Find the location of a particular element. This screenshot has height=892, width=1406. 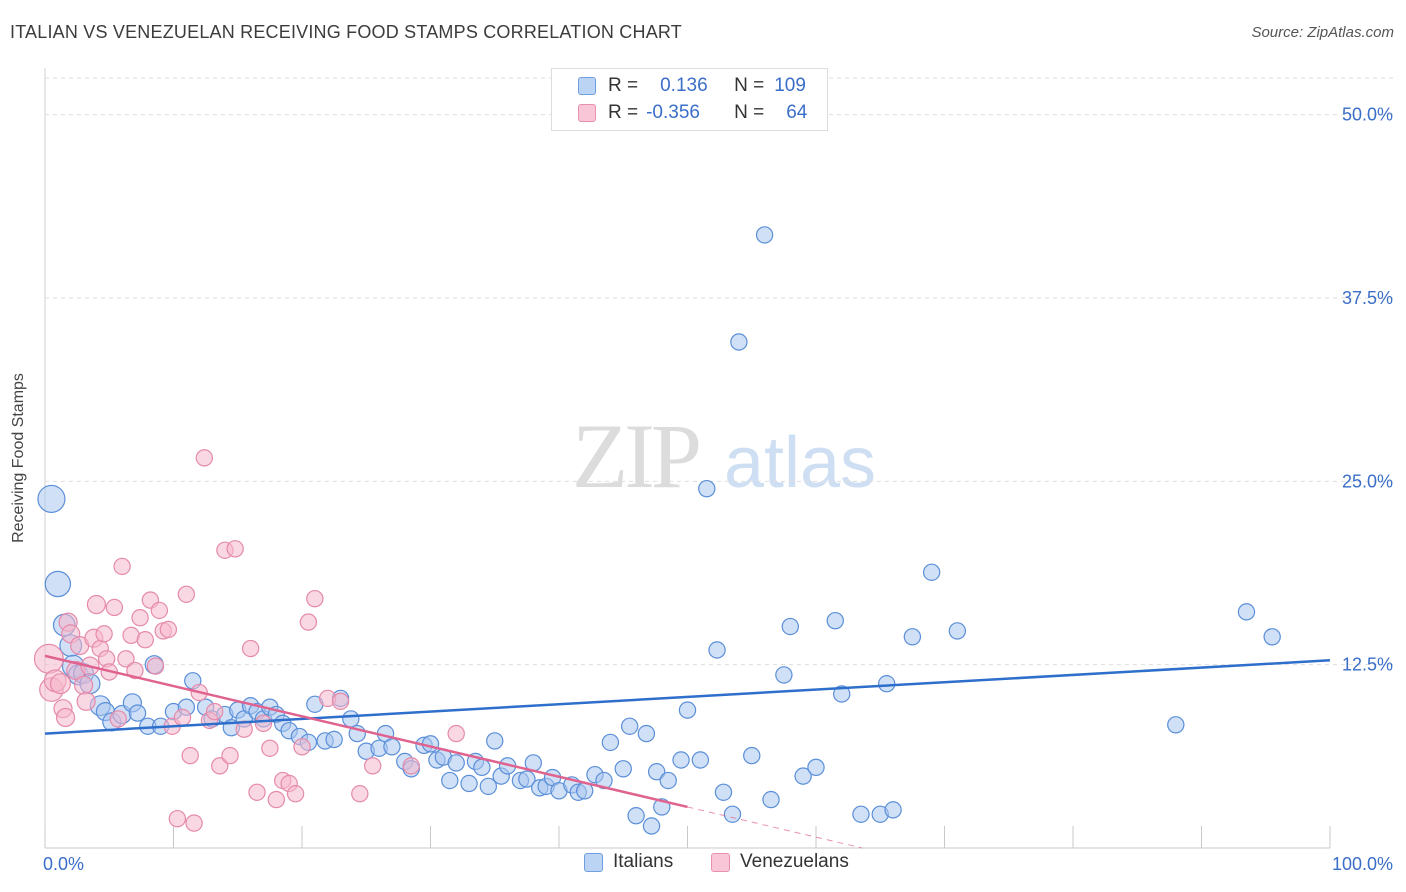

zipatlas-watermark: ZIP atlas is located at coordinates (724, 456).